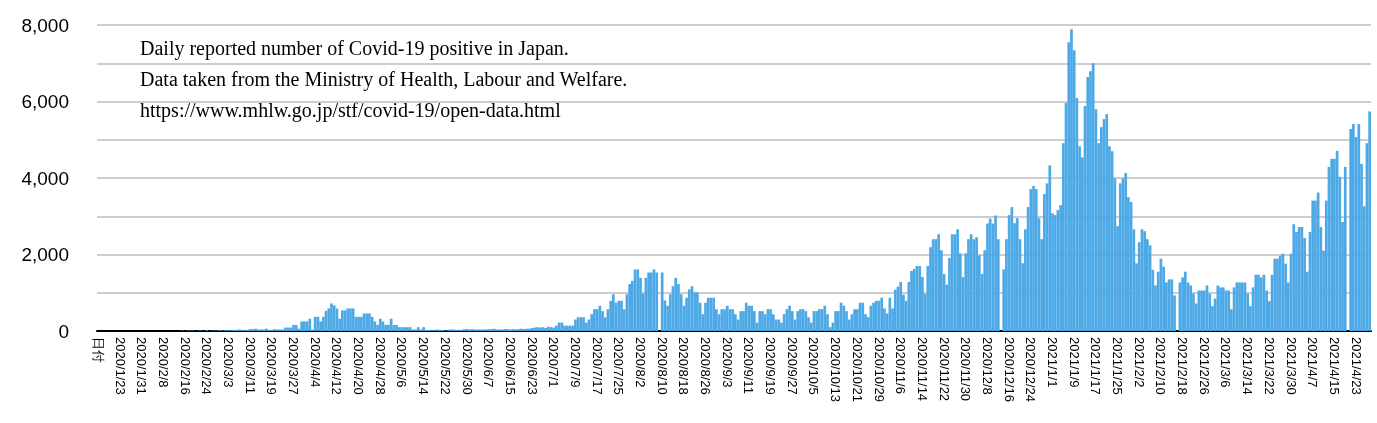 The image size is (1377, 423). I want to click on x-tick-label: 2021/1/25, so click(1118, 366).